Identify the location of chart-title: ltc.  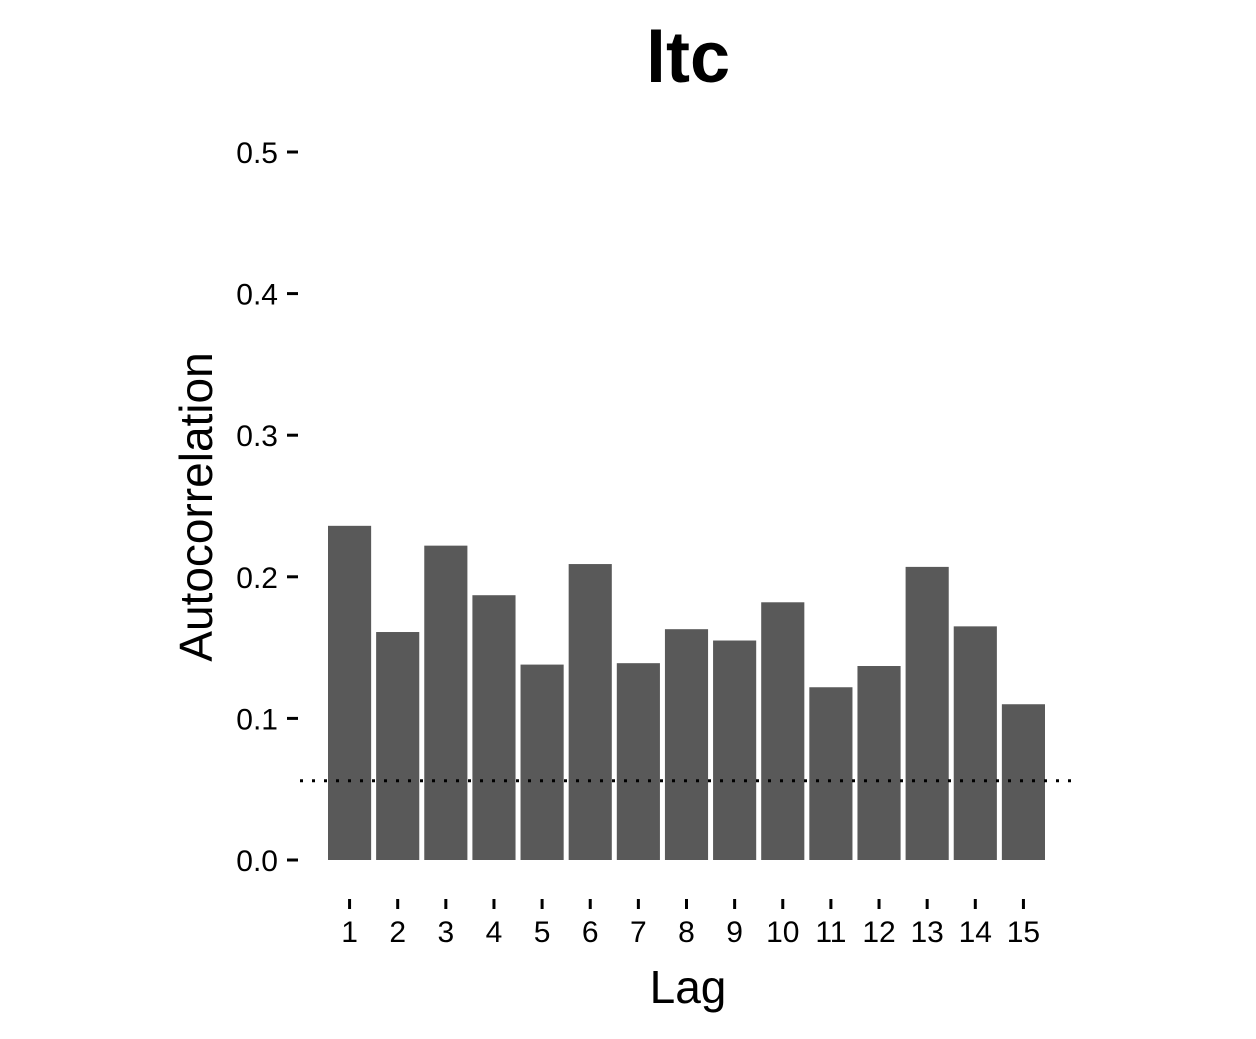
(688, 58).